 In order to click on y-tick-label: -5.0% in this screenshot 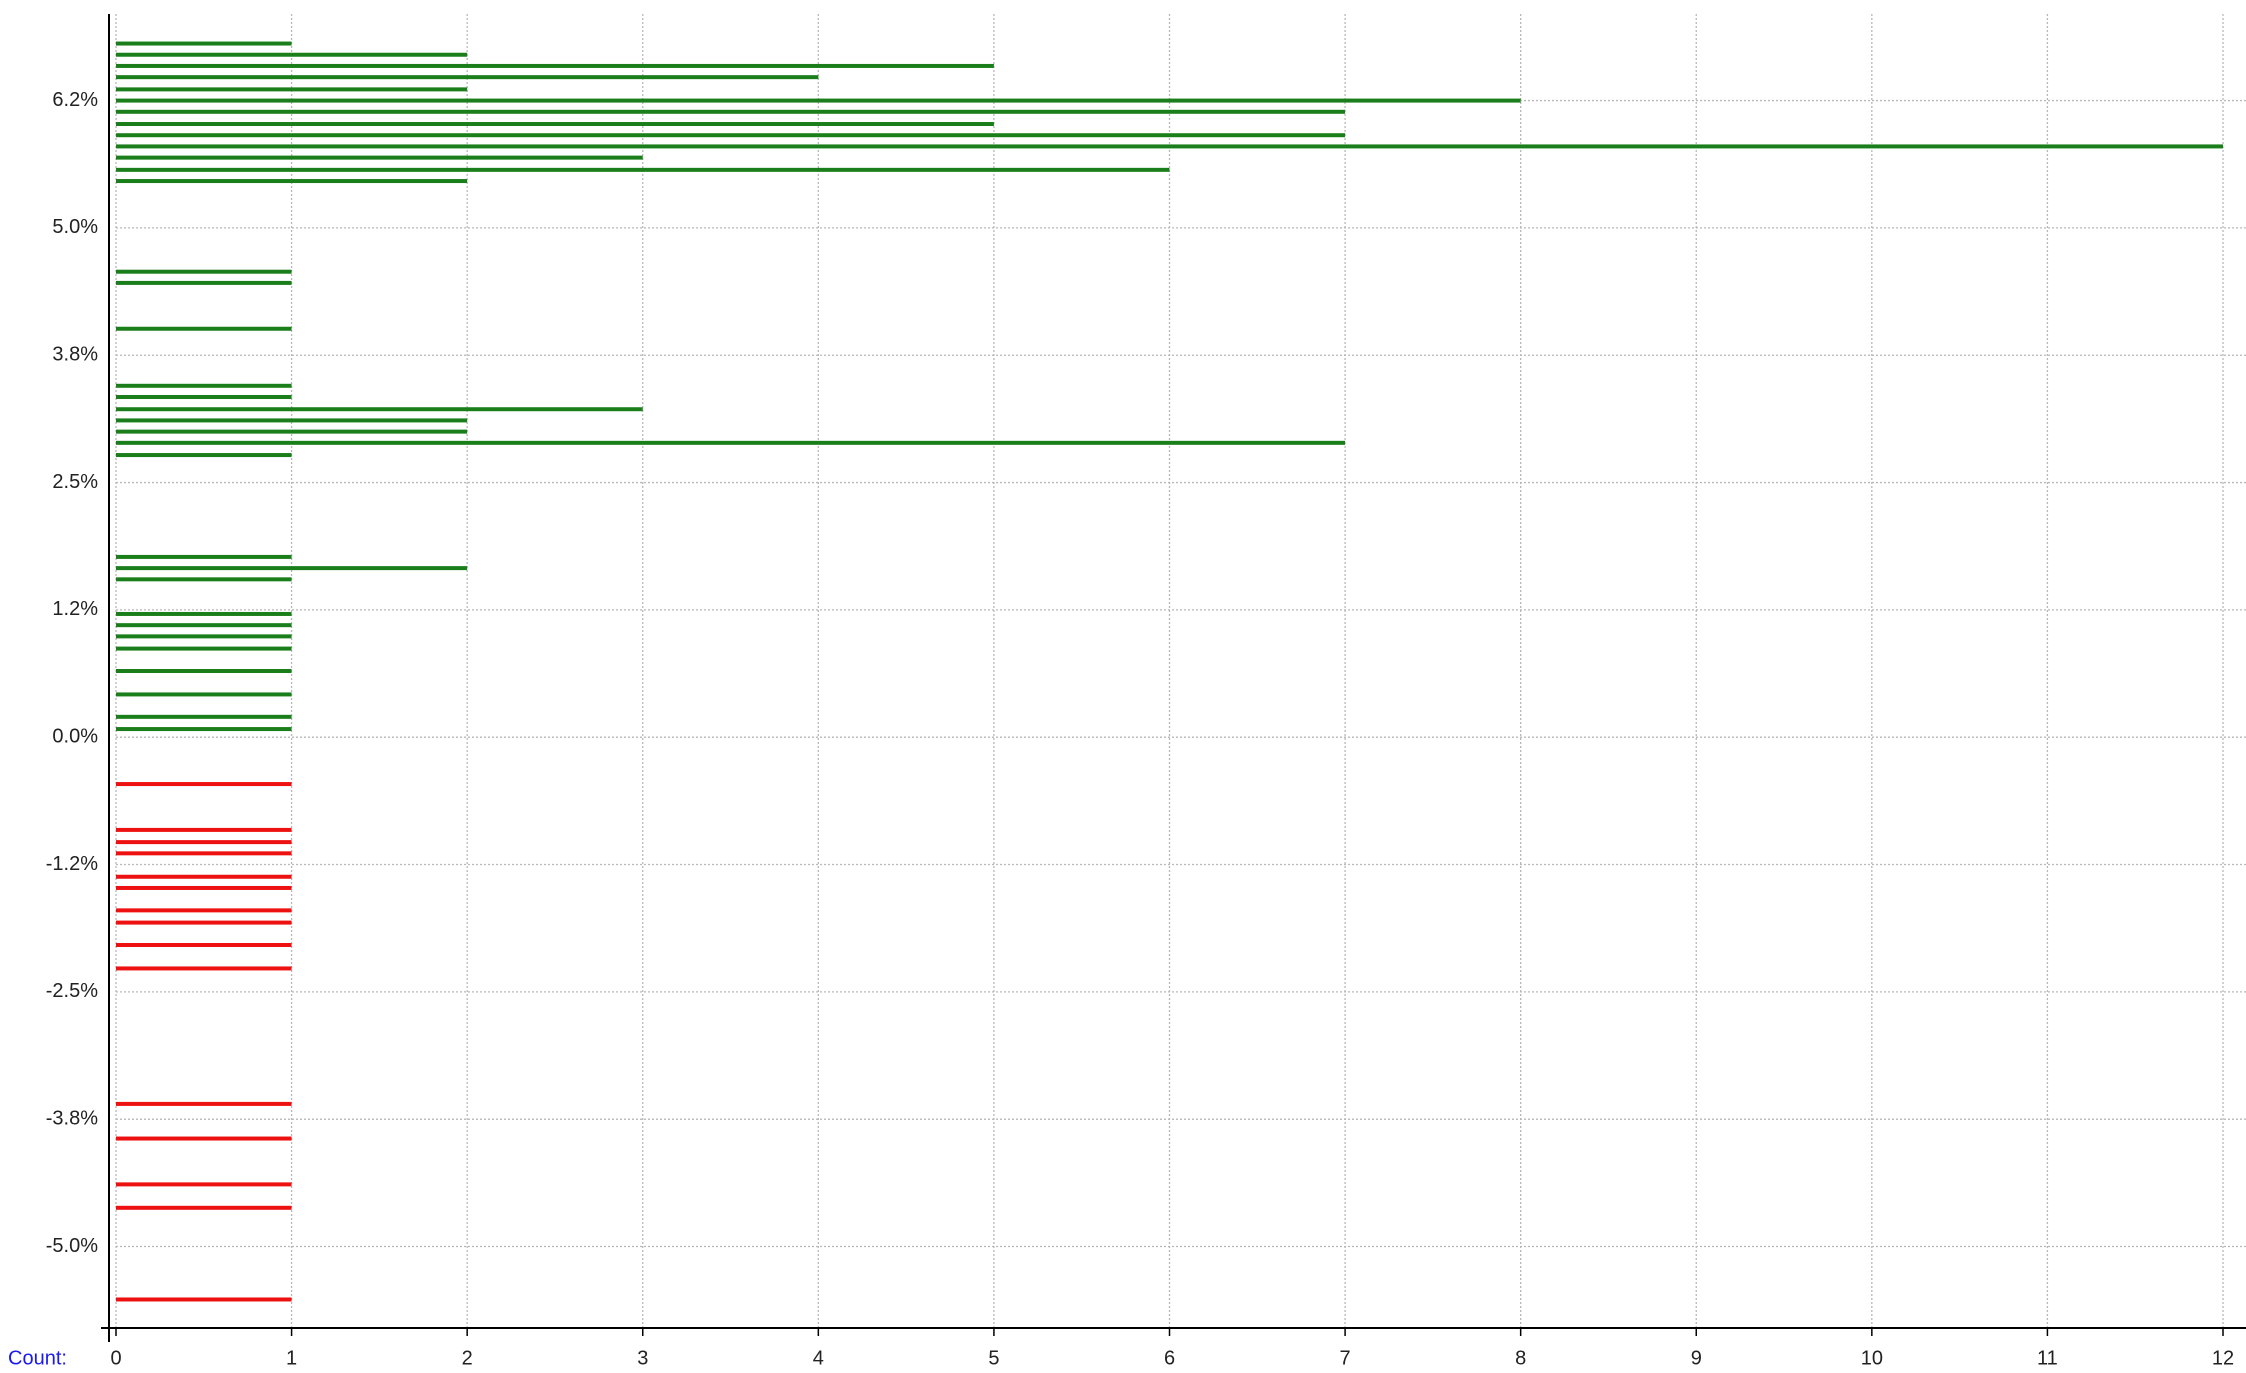, I will do `click(72, 1246)`.